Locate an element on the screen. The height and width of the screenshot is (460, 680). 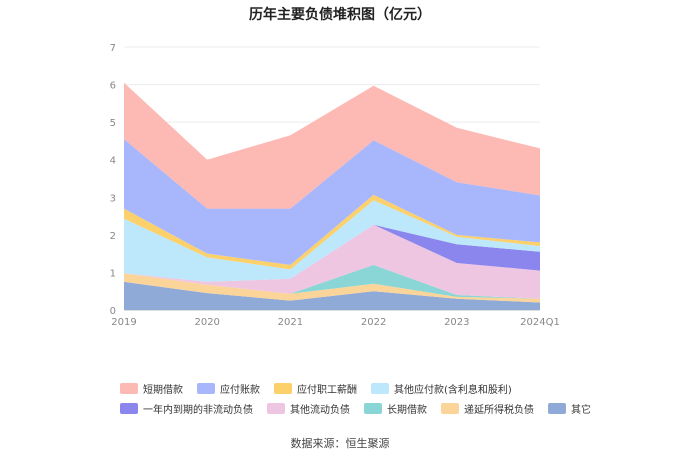
x-tick-label: 2022 is located at coordinates (373, 322).